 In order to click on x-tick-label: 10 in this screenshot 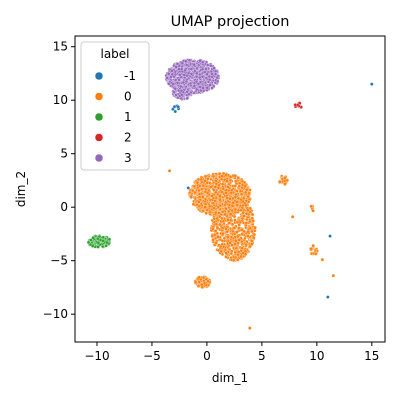, I will do `click(316, 356)`.